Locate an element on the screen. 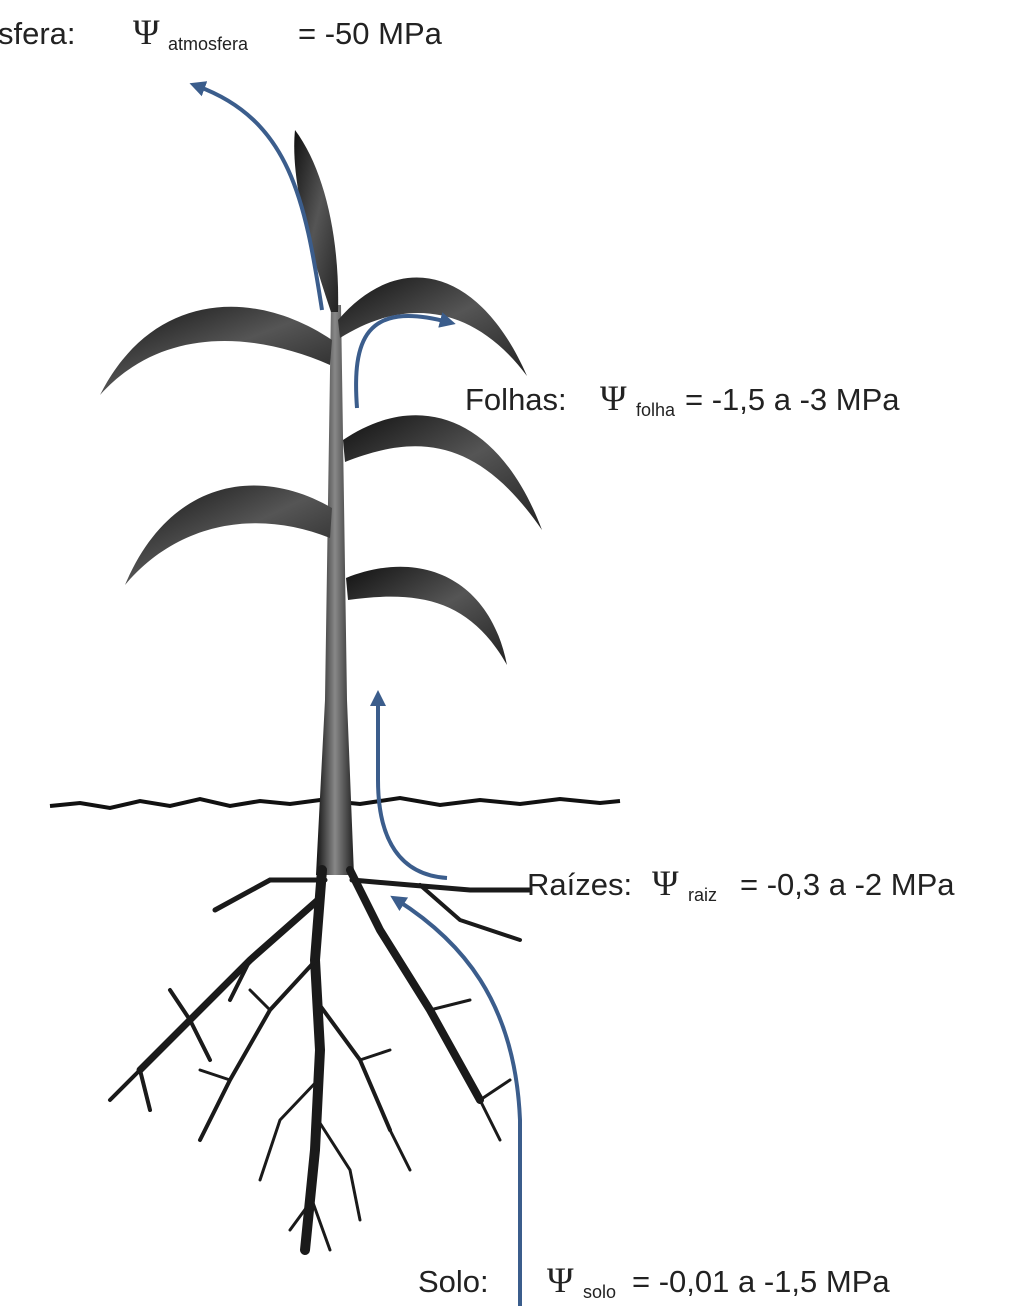 The width and height of the screenshot is (1035, 1306). ground is located at coordinates (335, 803).